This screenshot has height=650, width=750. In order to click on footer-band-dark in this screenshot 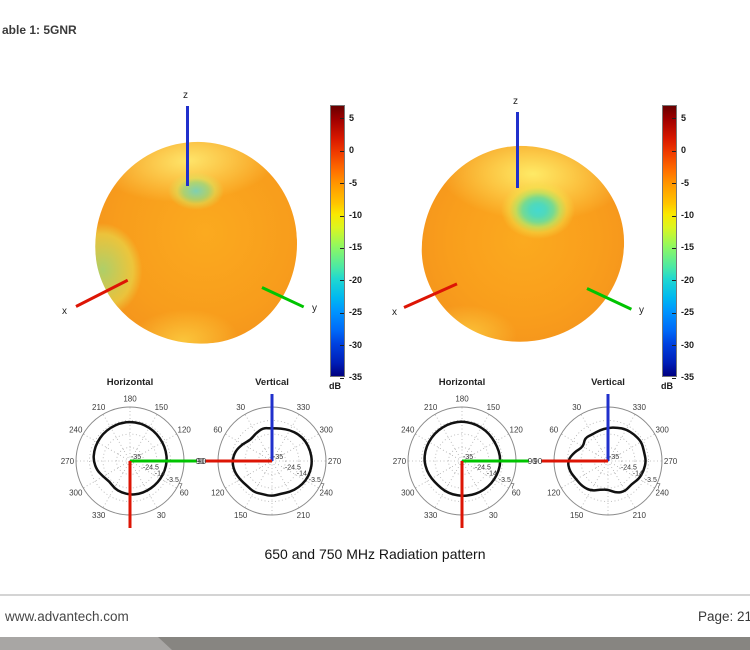, I will do `click(454, 643)`.